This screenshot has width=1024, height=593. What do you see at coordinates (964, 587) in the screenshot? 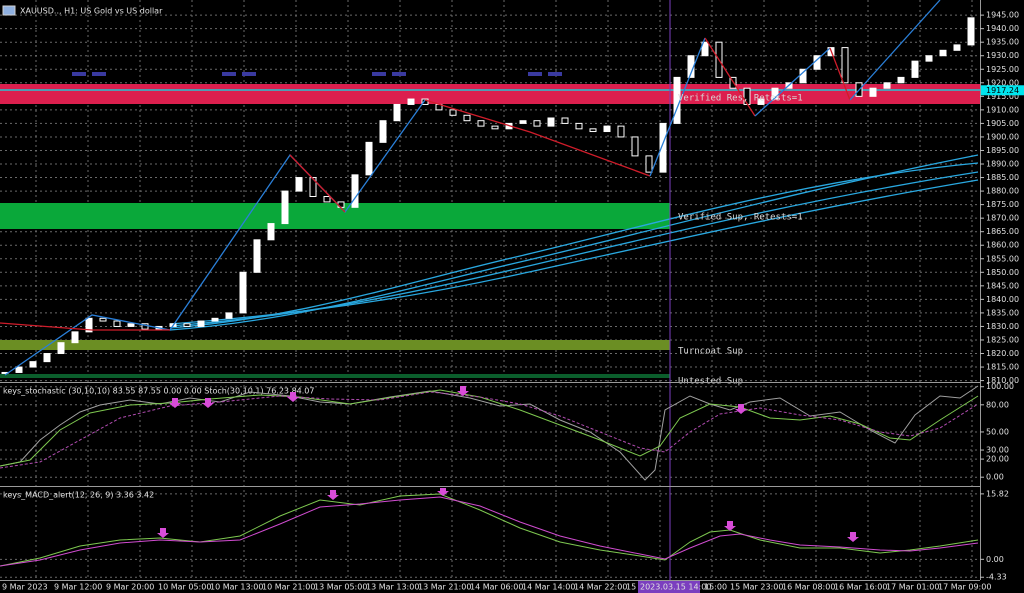
I see `x-tick-label: 17 Mar 09:00` at bounding box center [964, 587].